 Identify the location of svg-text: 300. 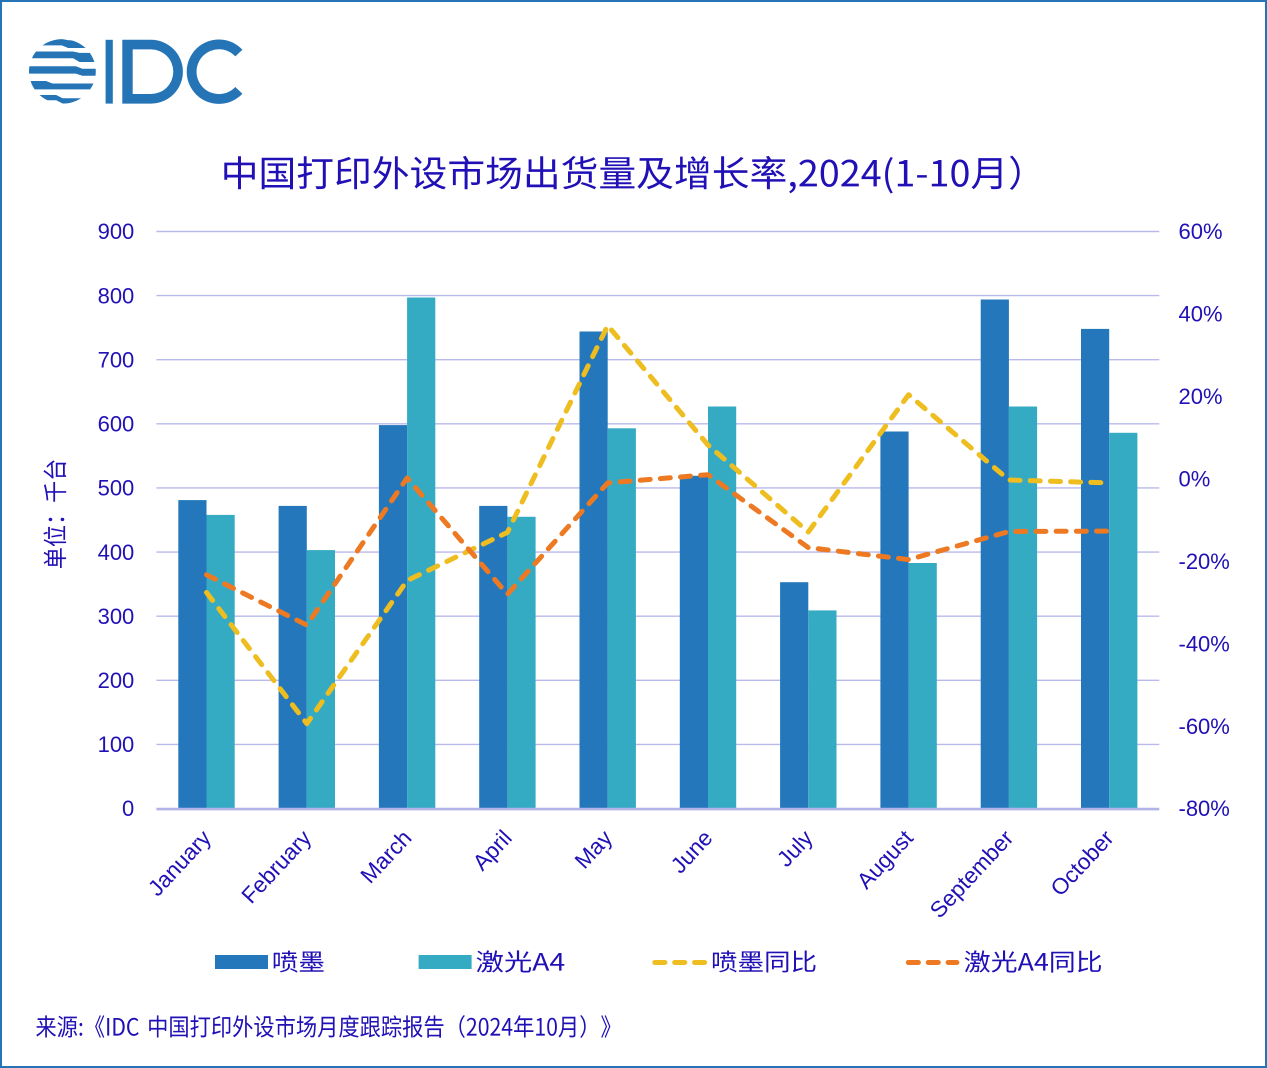
(116, 616).